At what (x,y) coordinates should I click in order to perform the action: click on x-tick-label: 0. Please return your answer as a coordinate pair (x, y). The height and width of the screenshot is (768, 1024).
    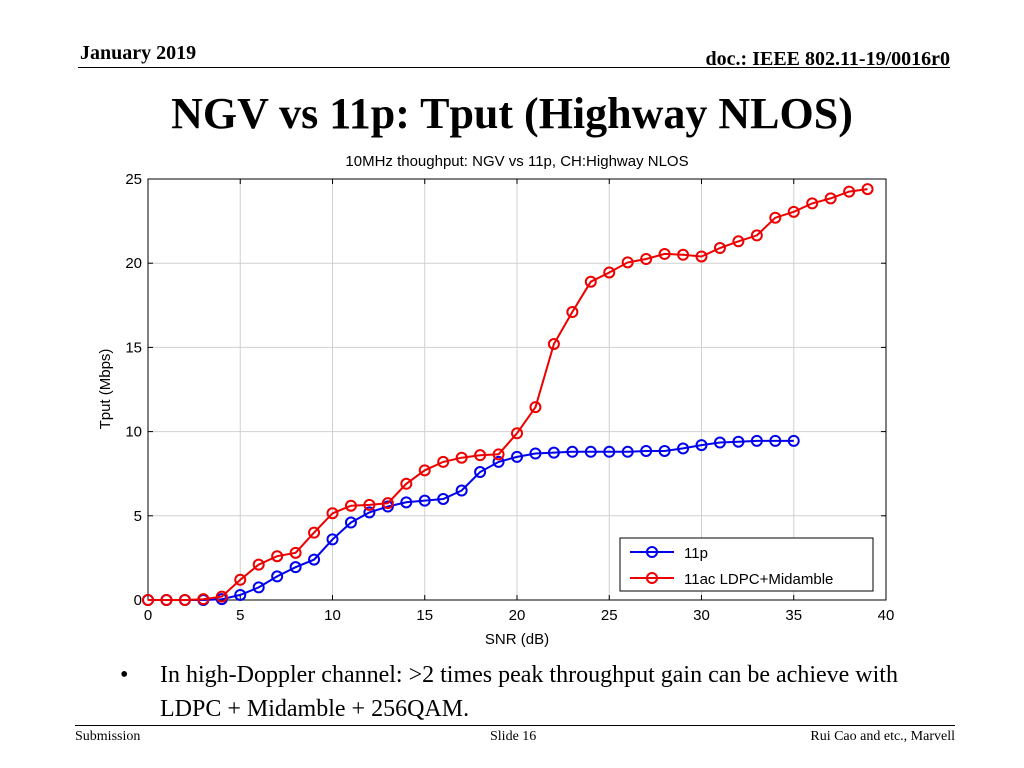
    Looking at the image, I should click on (148, 615).